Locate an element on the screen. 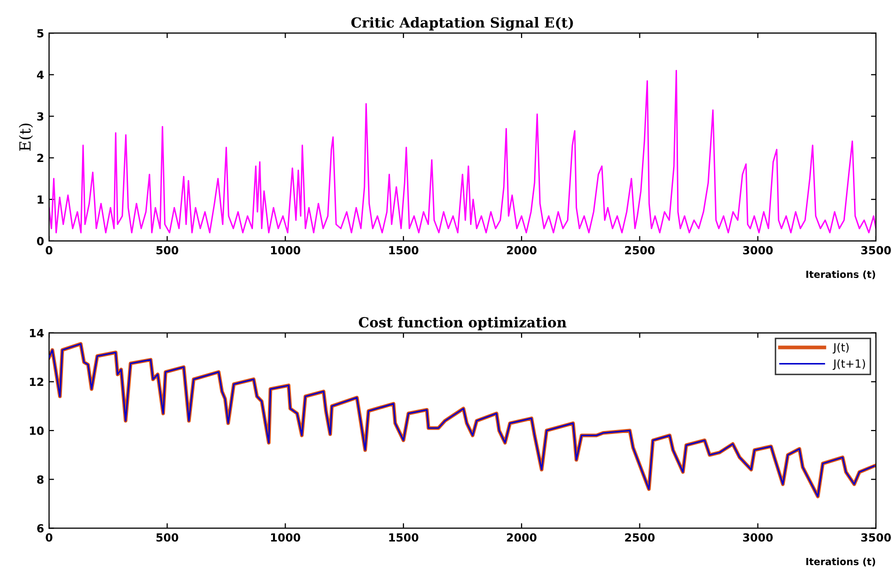 Image resolution: width=892 pixels, height=571 pixels. chart-title: Critic Adaptation Signal E(t) is located at coordinates (462, 24).